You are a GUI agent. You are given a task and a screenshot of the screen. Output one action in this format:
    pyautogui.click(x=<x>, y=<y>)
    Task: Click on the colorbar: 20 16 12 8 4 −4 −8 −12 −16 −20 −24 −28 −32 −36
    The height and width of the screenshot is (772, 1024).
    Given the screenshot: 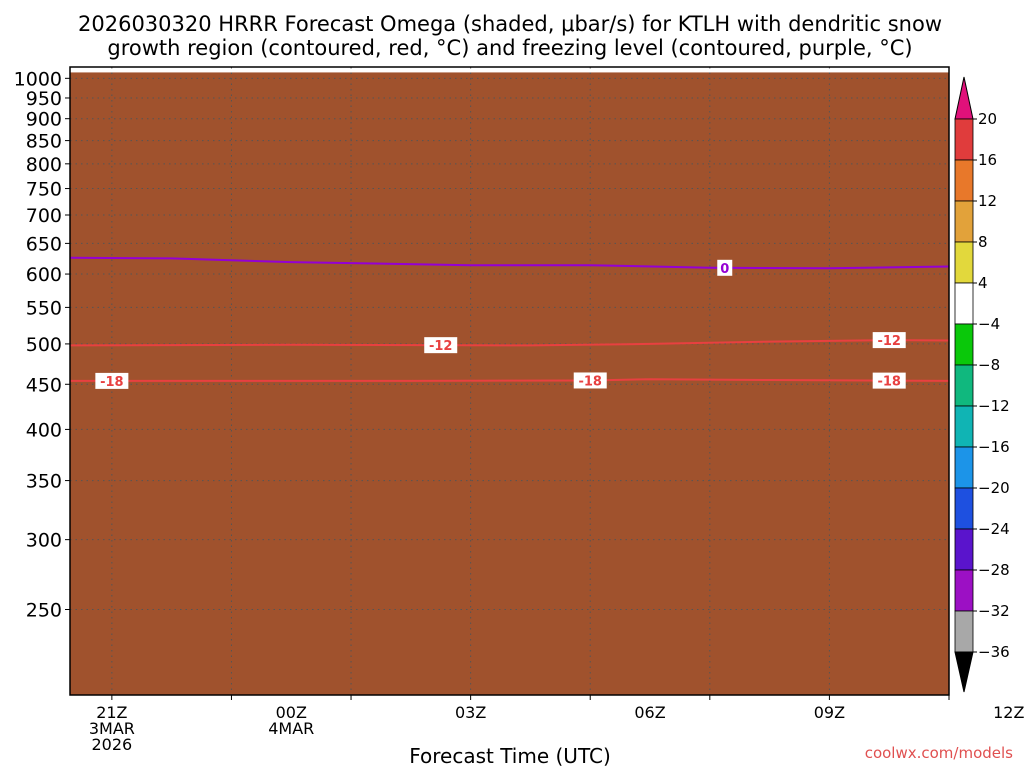 What is the action you would take?
    pyautogui.click(x=982, y=384)
    